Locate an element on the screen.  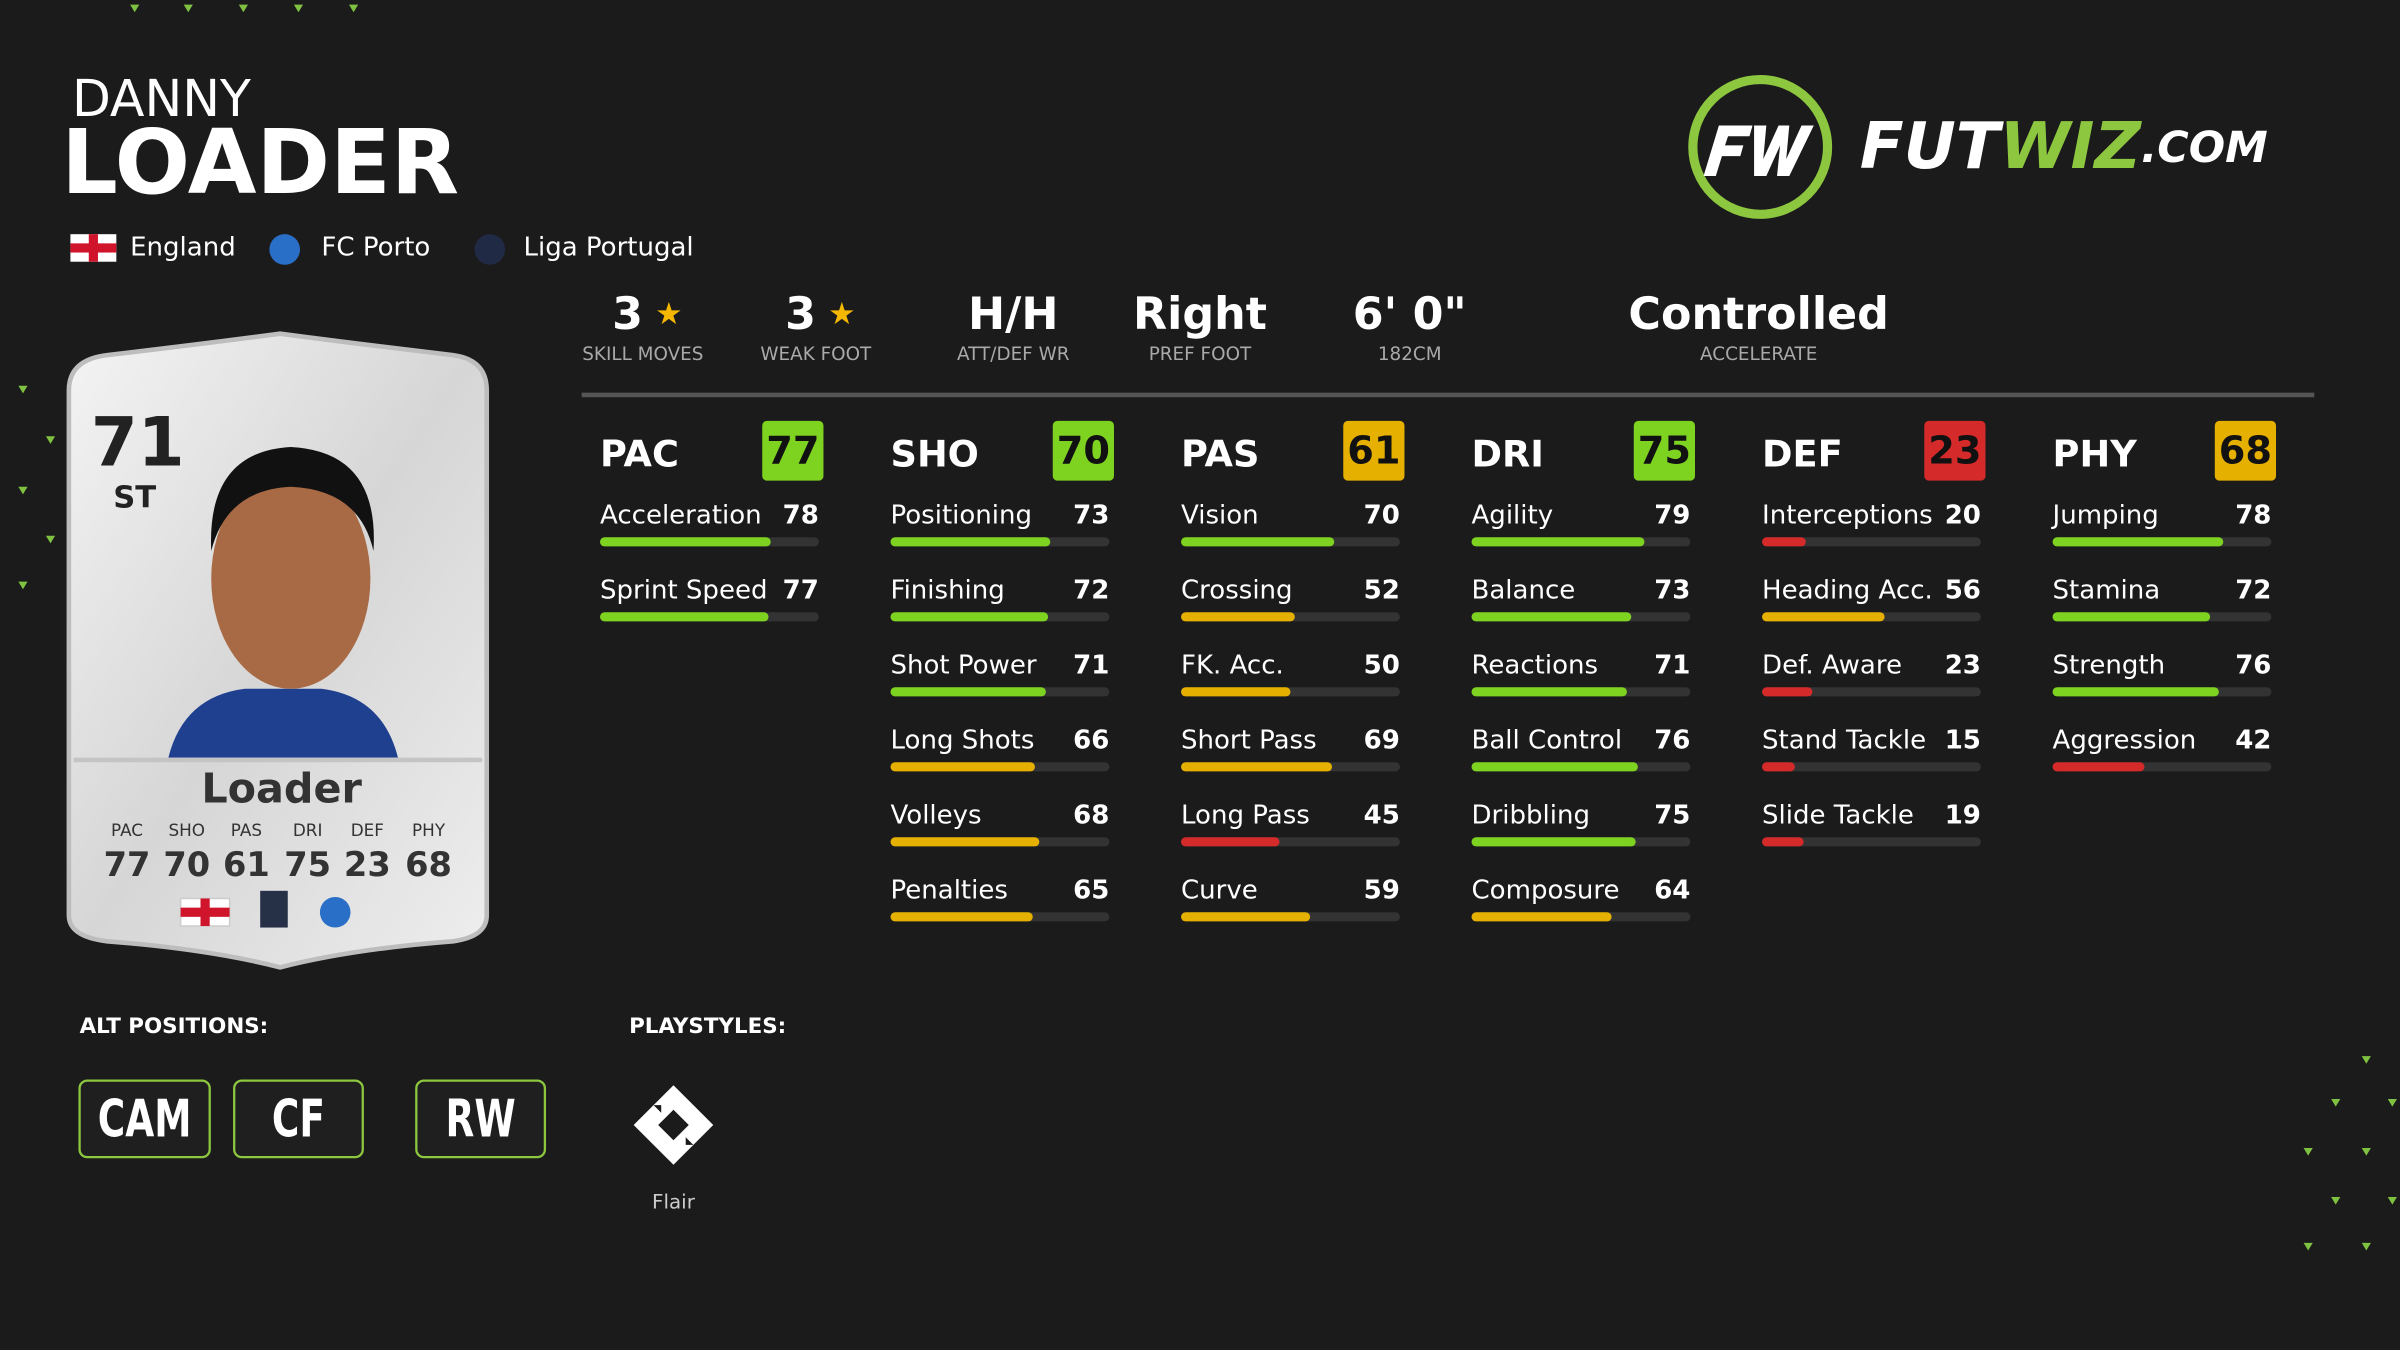
info-label: ATT/DEF WR is located at coordinates (1013, 354).